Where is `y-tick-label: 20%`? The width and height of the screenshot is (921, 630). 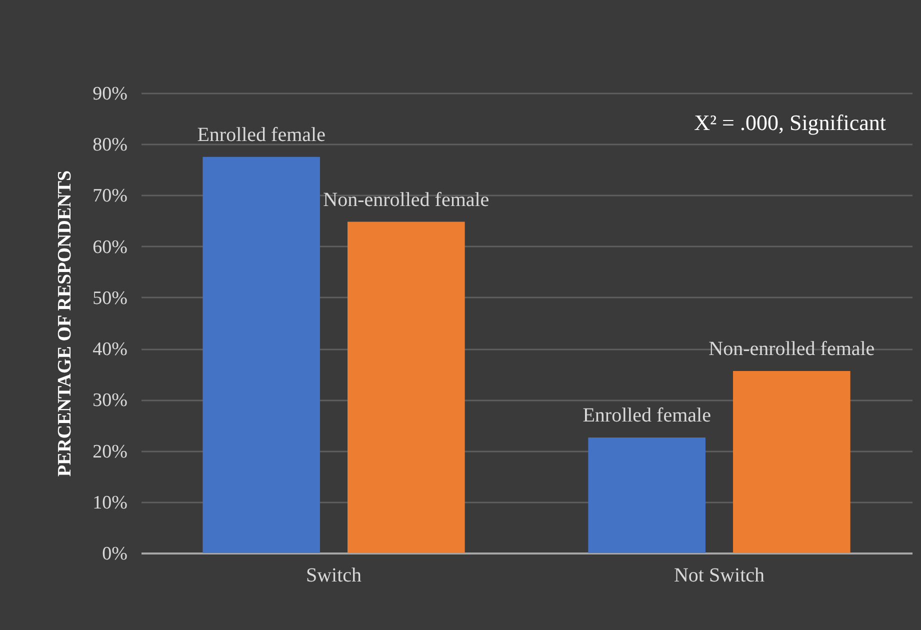
y-tick-label: 20% is located at coordinates (110, 451).